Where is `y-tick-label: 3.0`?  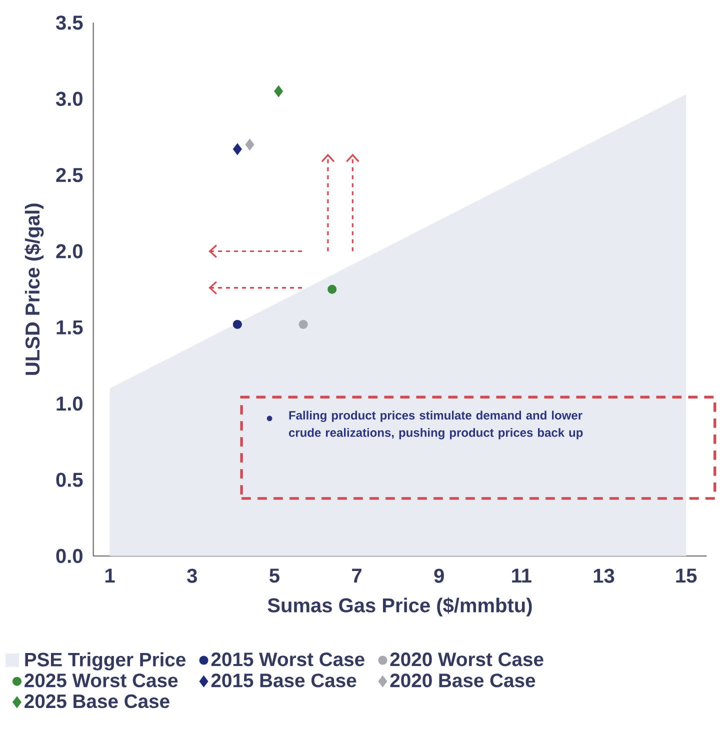
y-tick-label: 3.0 is located at coordinates (69, 99).